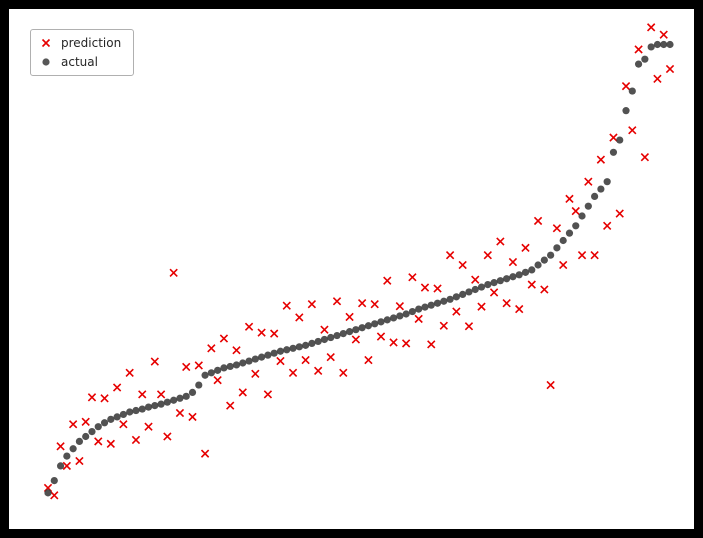  I want to click on legend-item-actual: actual, so click(80, 62).